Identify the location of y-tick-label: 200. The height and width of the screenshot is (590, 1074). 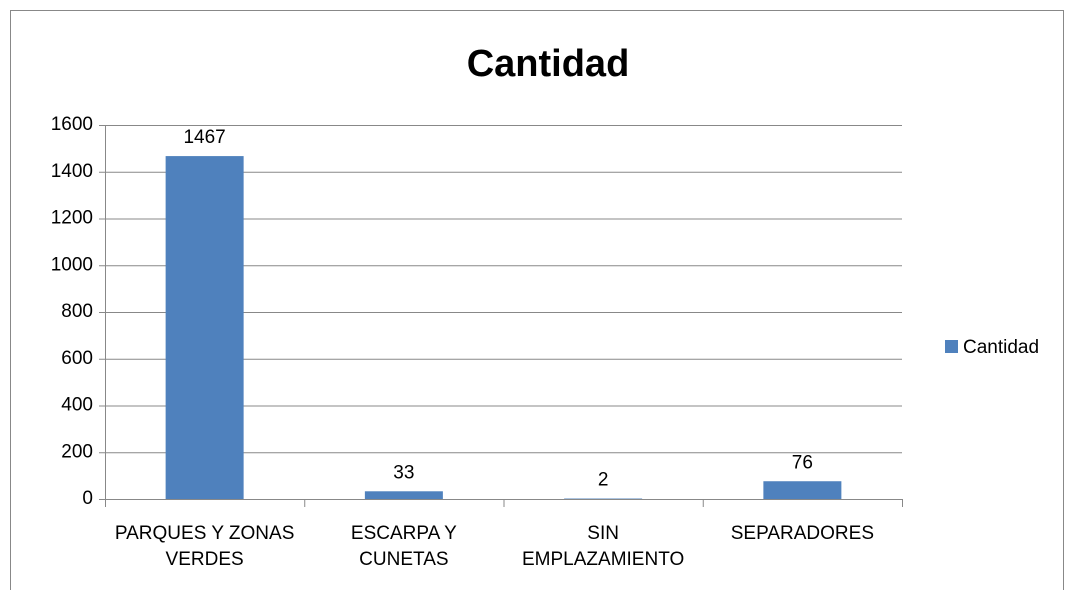
(77, 451).